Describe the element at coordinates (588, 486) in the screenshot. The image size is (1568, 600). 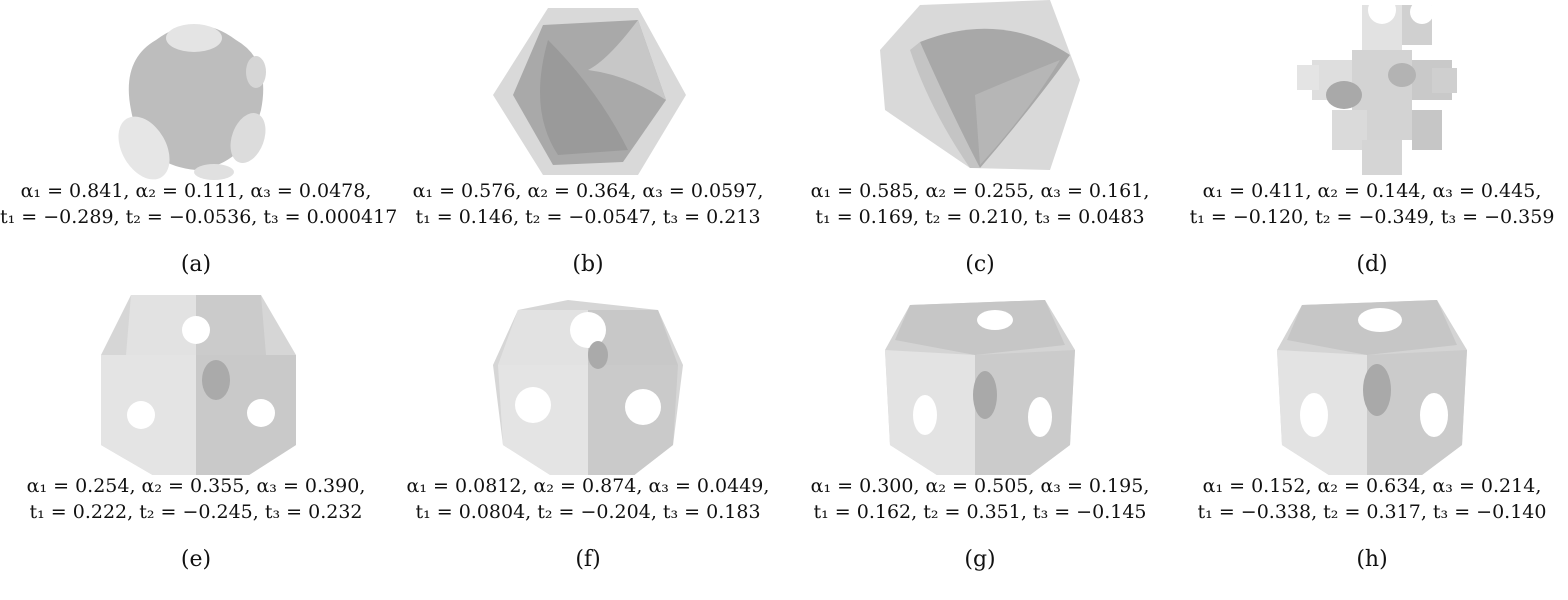
I see `params-line-1: α₁ = 0.0812, α₂ = 0.874, α₃ = 0.0449,` at that location.